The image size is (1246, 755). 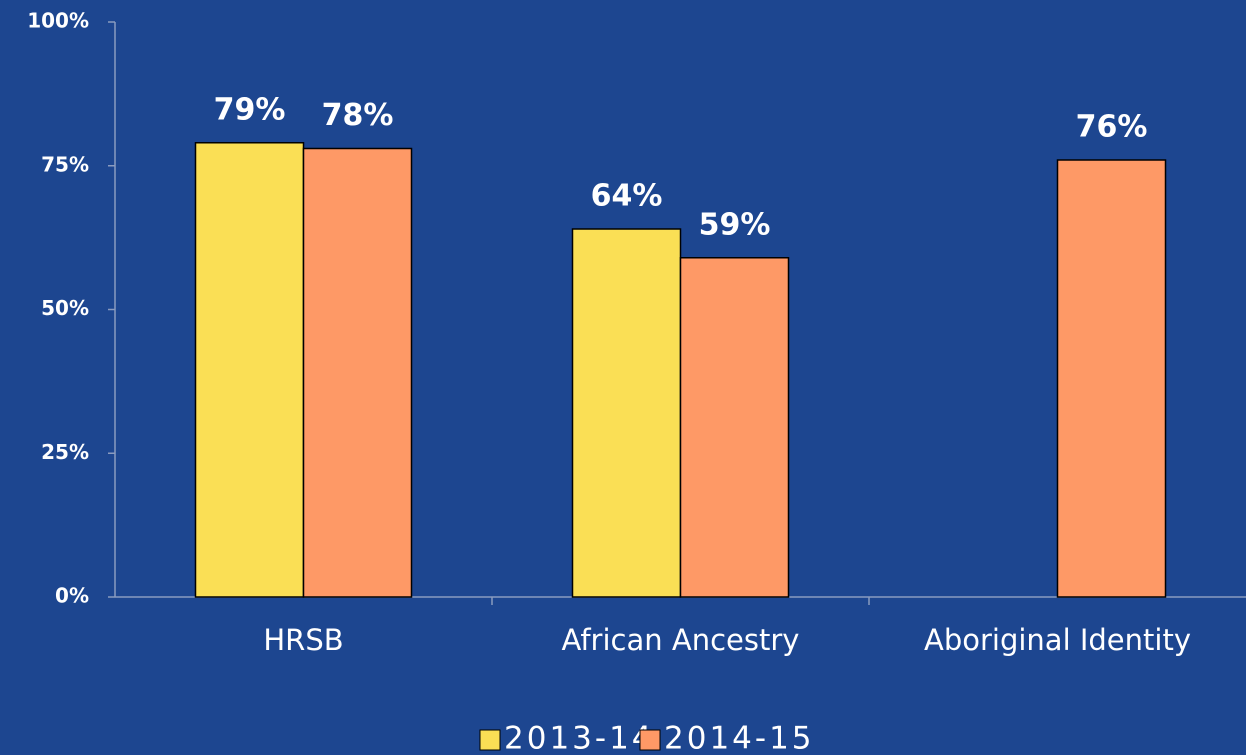 I want to click on y-tick-label: 25%, so click(x=65, y=452).